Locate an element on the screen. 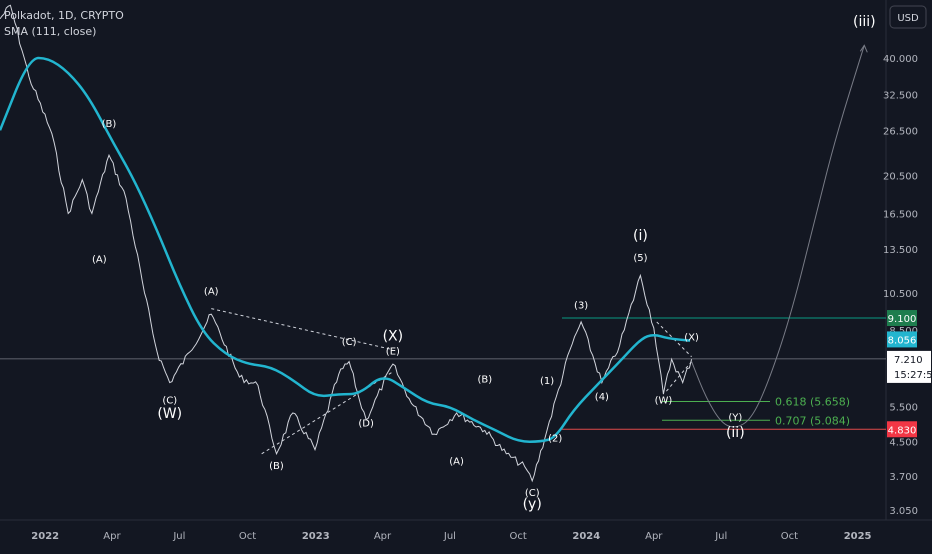  last-price-badge is located at coordinates (909, 366).